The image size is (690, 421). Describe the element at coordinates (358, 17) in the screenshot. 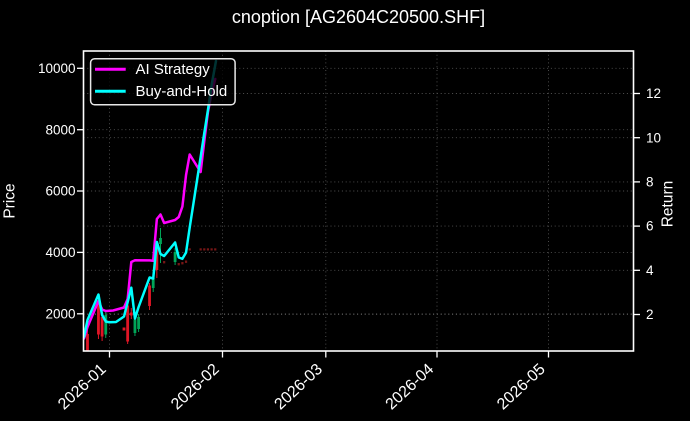

I see `svg-text: cnoption [AG2604C20500.SHF]` at that location.